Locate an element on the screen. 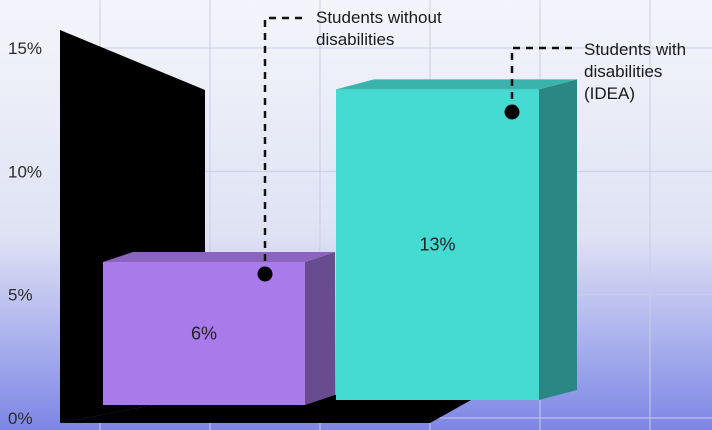 The image size is (712, 430). bar-value-label: 6% is located at coordinates (204, 334).